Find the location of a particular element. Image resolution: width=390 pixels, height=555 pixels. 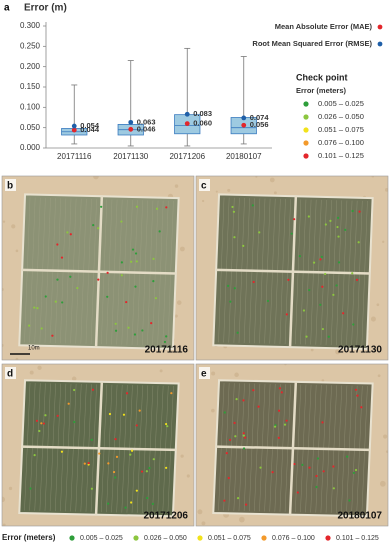

value-label: 0.056 is located at coordinates (259, 124).